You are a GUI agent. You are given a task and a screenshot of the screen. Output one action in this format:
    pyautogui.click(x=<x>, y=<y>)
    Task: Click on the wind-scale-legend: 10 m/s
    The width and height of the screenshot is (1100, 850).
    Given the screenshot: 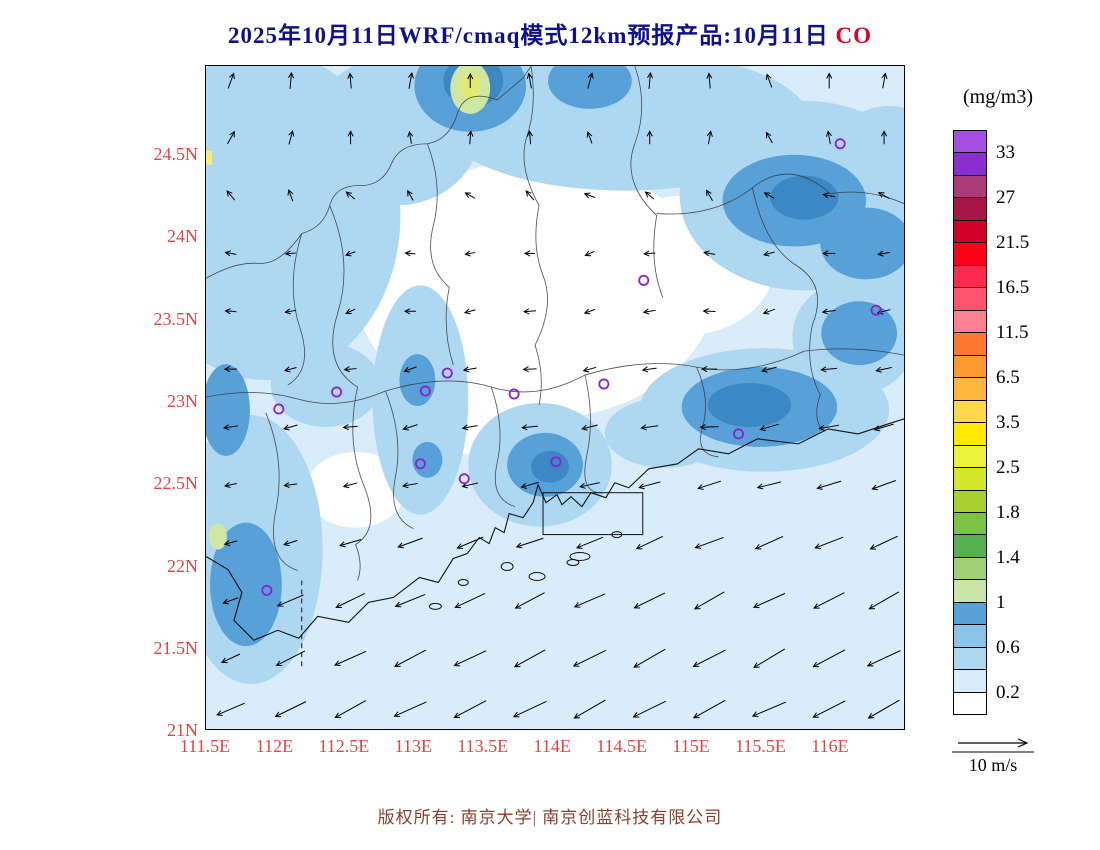 What is the action you would take?
    pyautogui.click(x=993, y=756)
    